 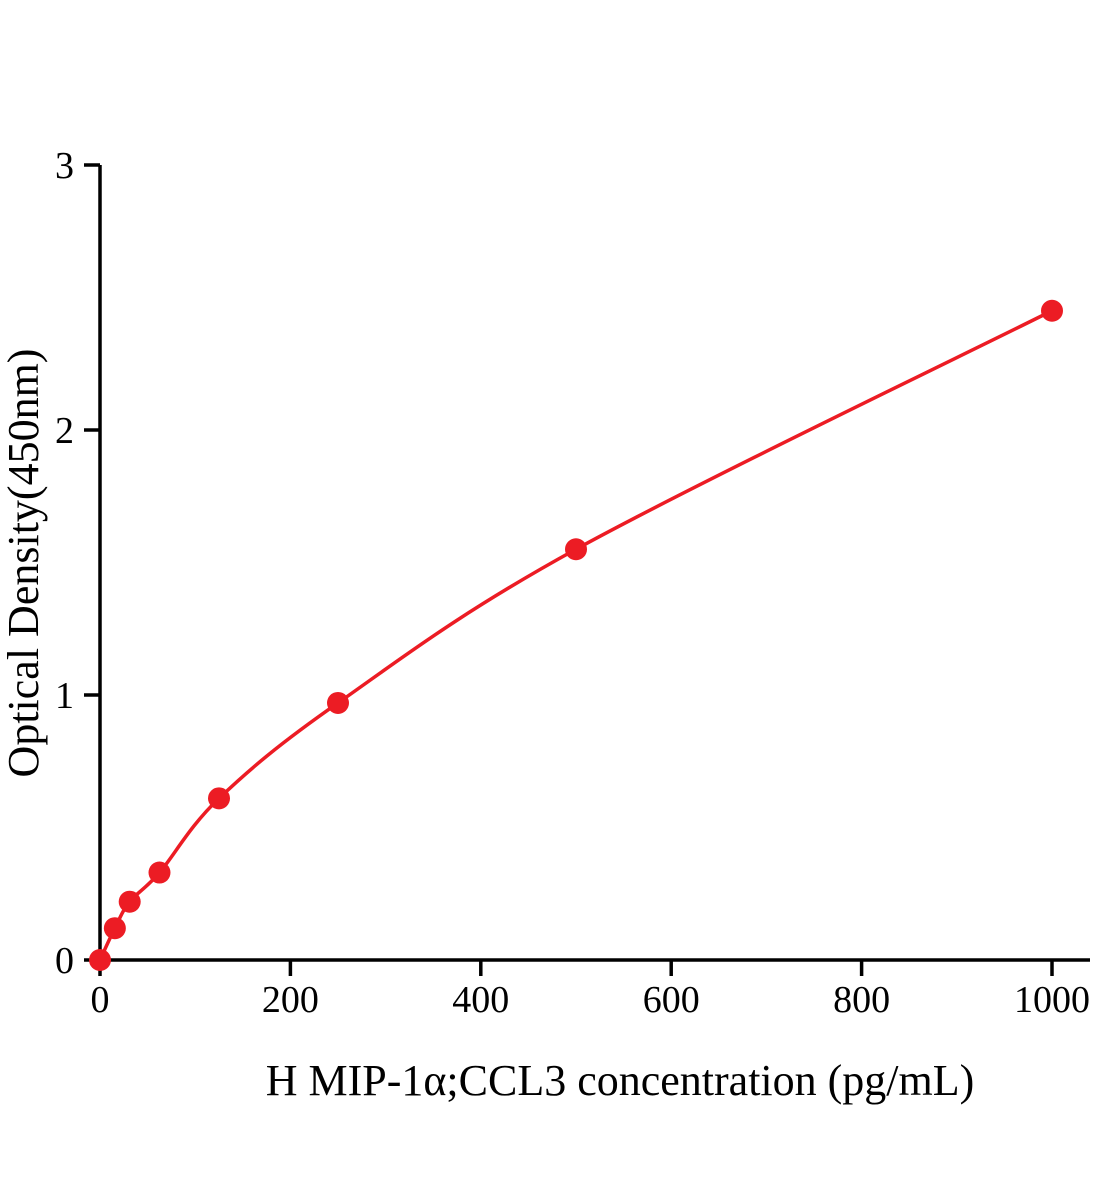 What do you see at coordinates (64, 166) in the screenshot?
I see `y-tick-label: 3` at bounding box center [64, 166].